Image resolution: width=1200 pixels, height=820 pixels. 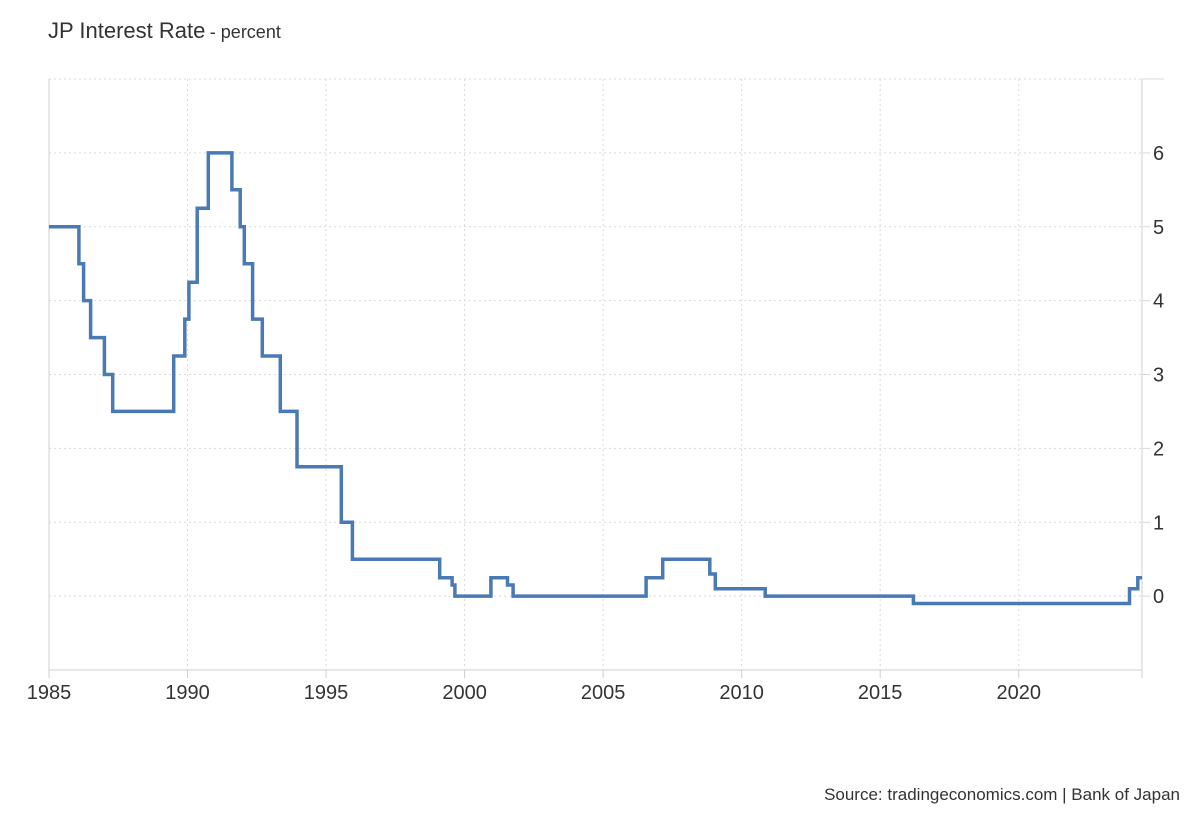 I want to click on chart-unit-label: - percent, so click(x=245, y=32).